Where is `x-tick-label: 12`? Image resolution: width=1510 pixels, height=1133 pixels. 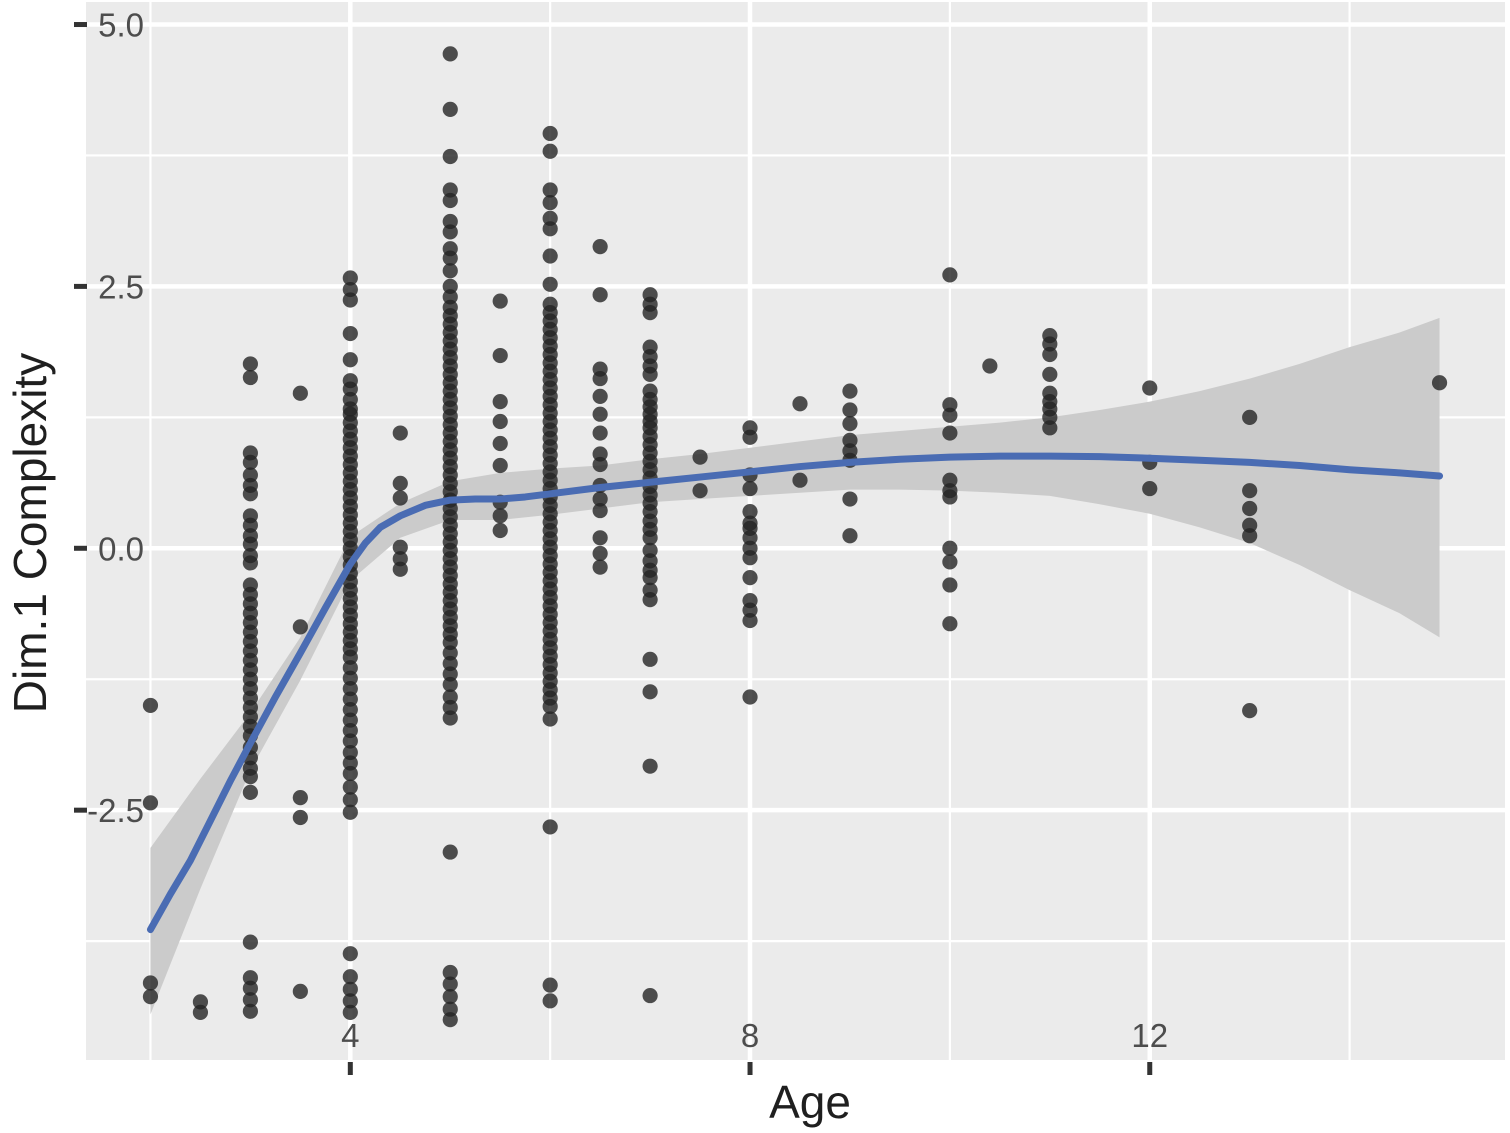
x-tick-label: 12 is located at coordinates (1149, 1035).